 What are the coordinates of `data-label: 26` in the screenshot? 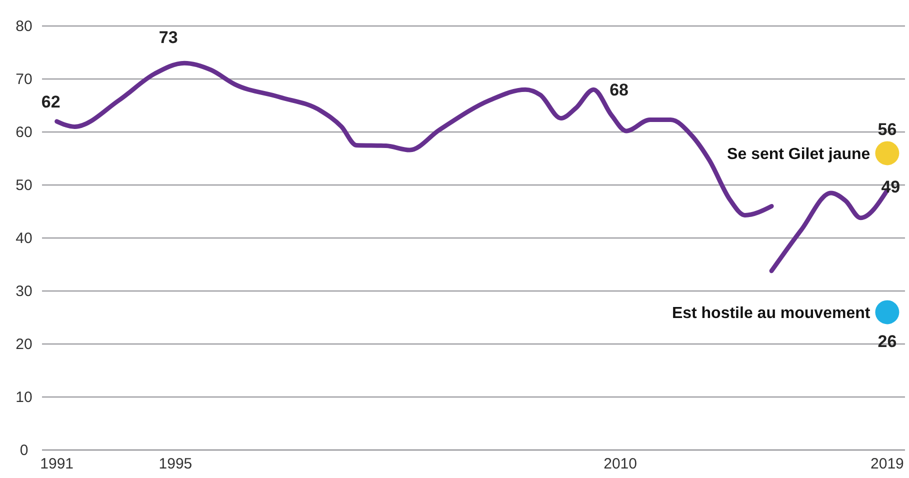 It's located at (887, 342).